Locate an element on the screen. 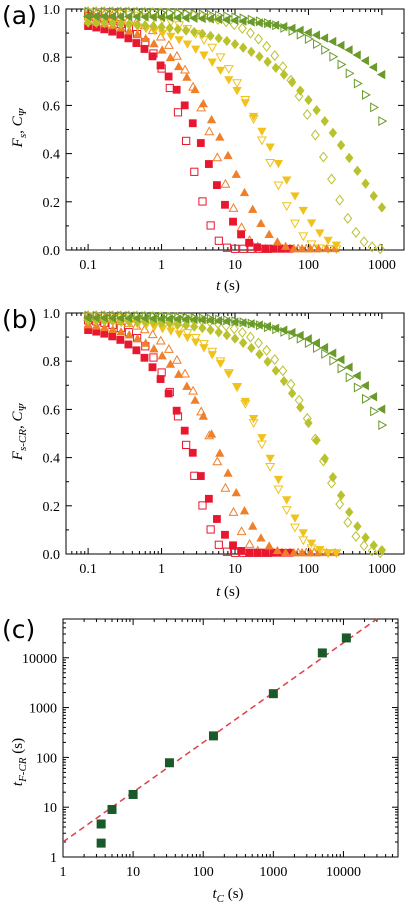  panel-a-xlabel-rest: (s) is located at coordinates (230, 286).